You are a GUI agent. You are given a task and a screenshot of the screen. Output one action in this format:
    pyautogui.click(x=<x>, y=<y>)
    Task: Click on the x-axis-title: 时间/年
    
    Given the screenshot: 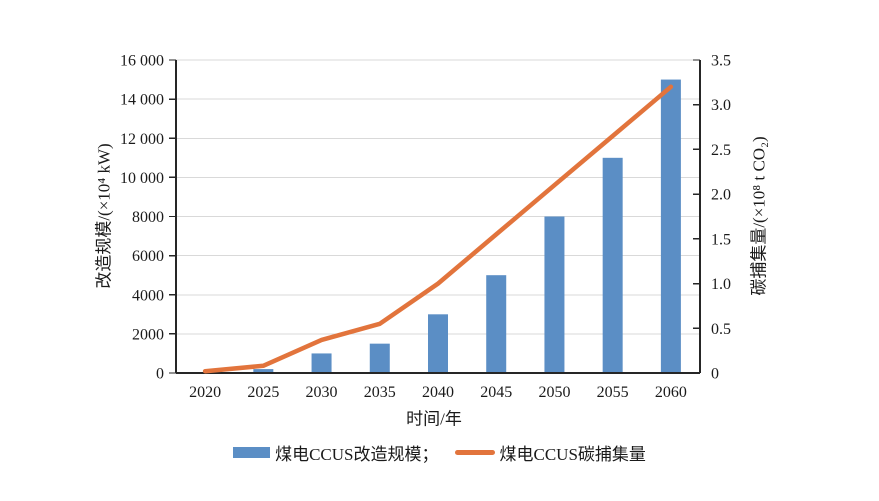 What is the action you would take?
    pyautogui.click(x=434, y=419)
    